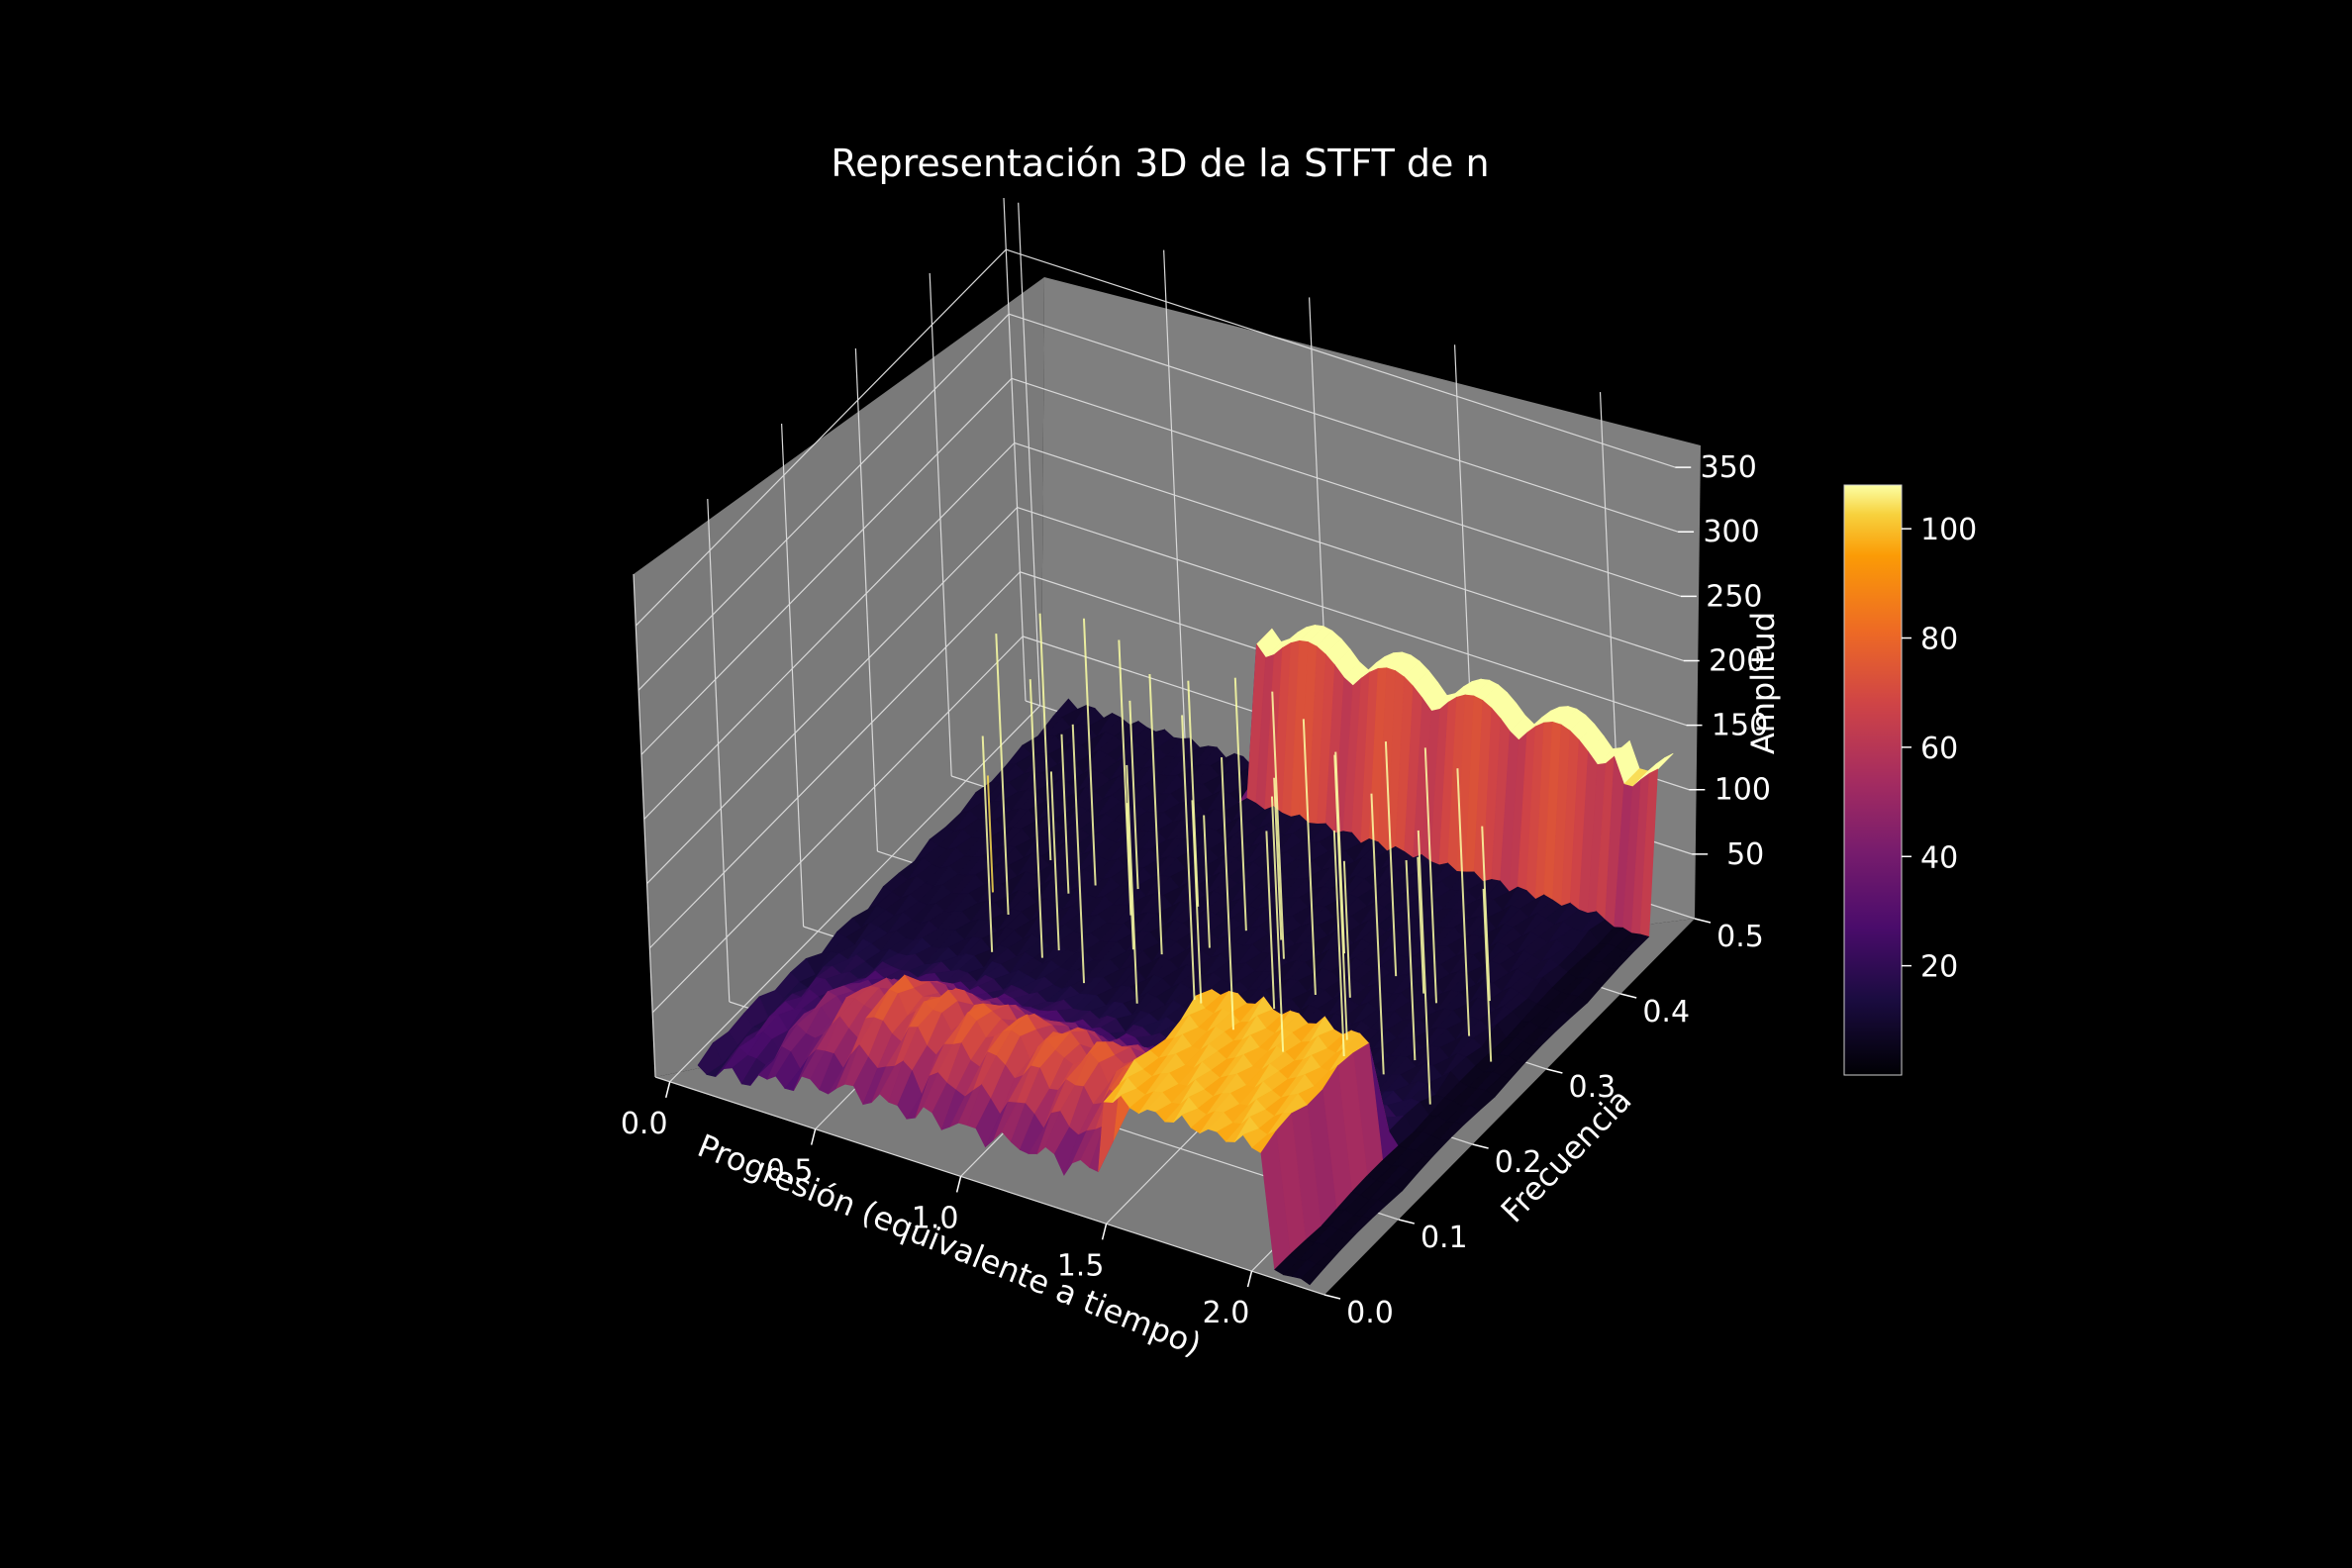  I want to click on colorbar-tick-label: 40, so click(1939, 857).